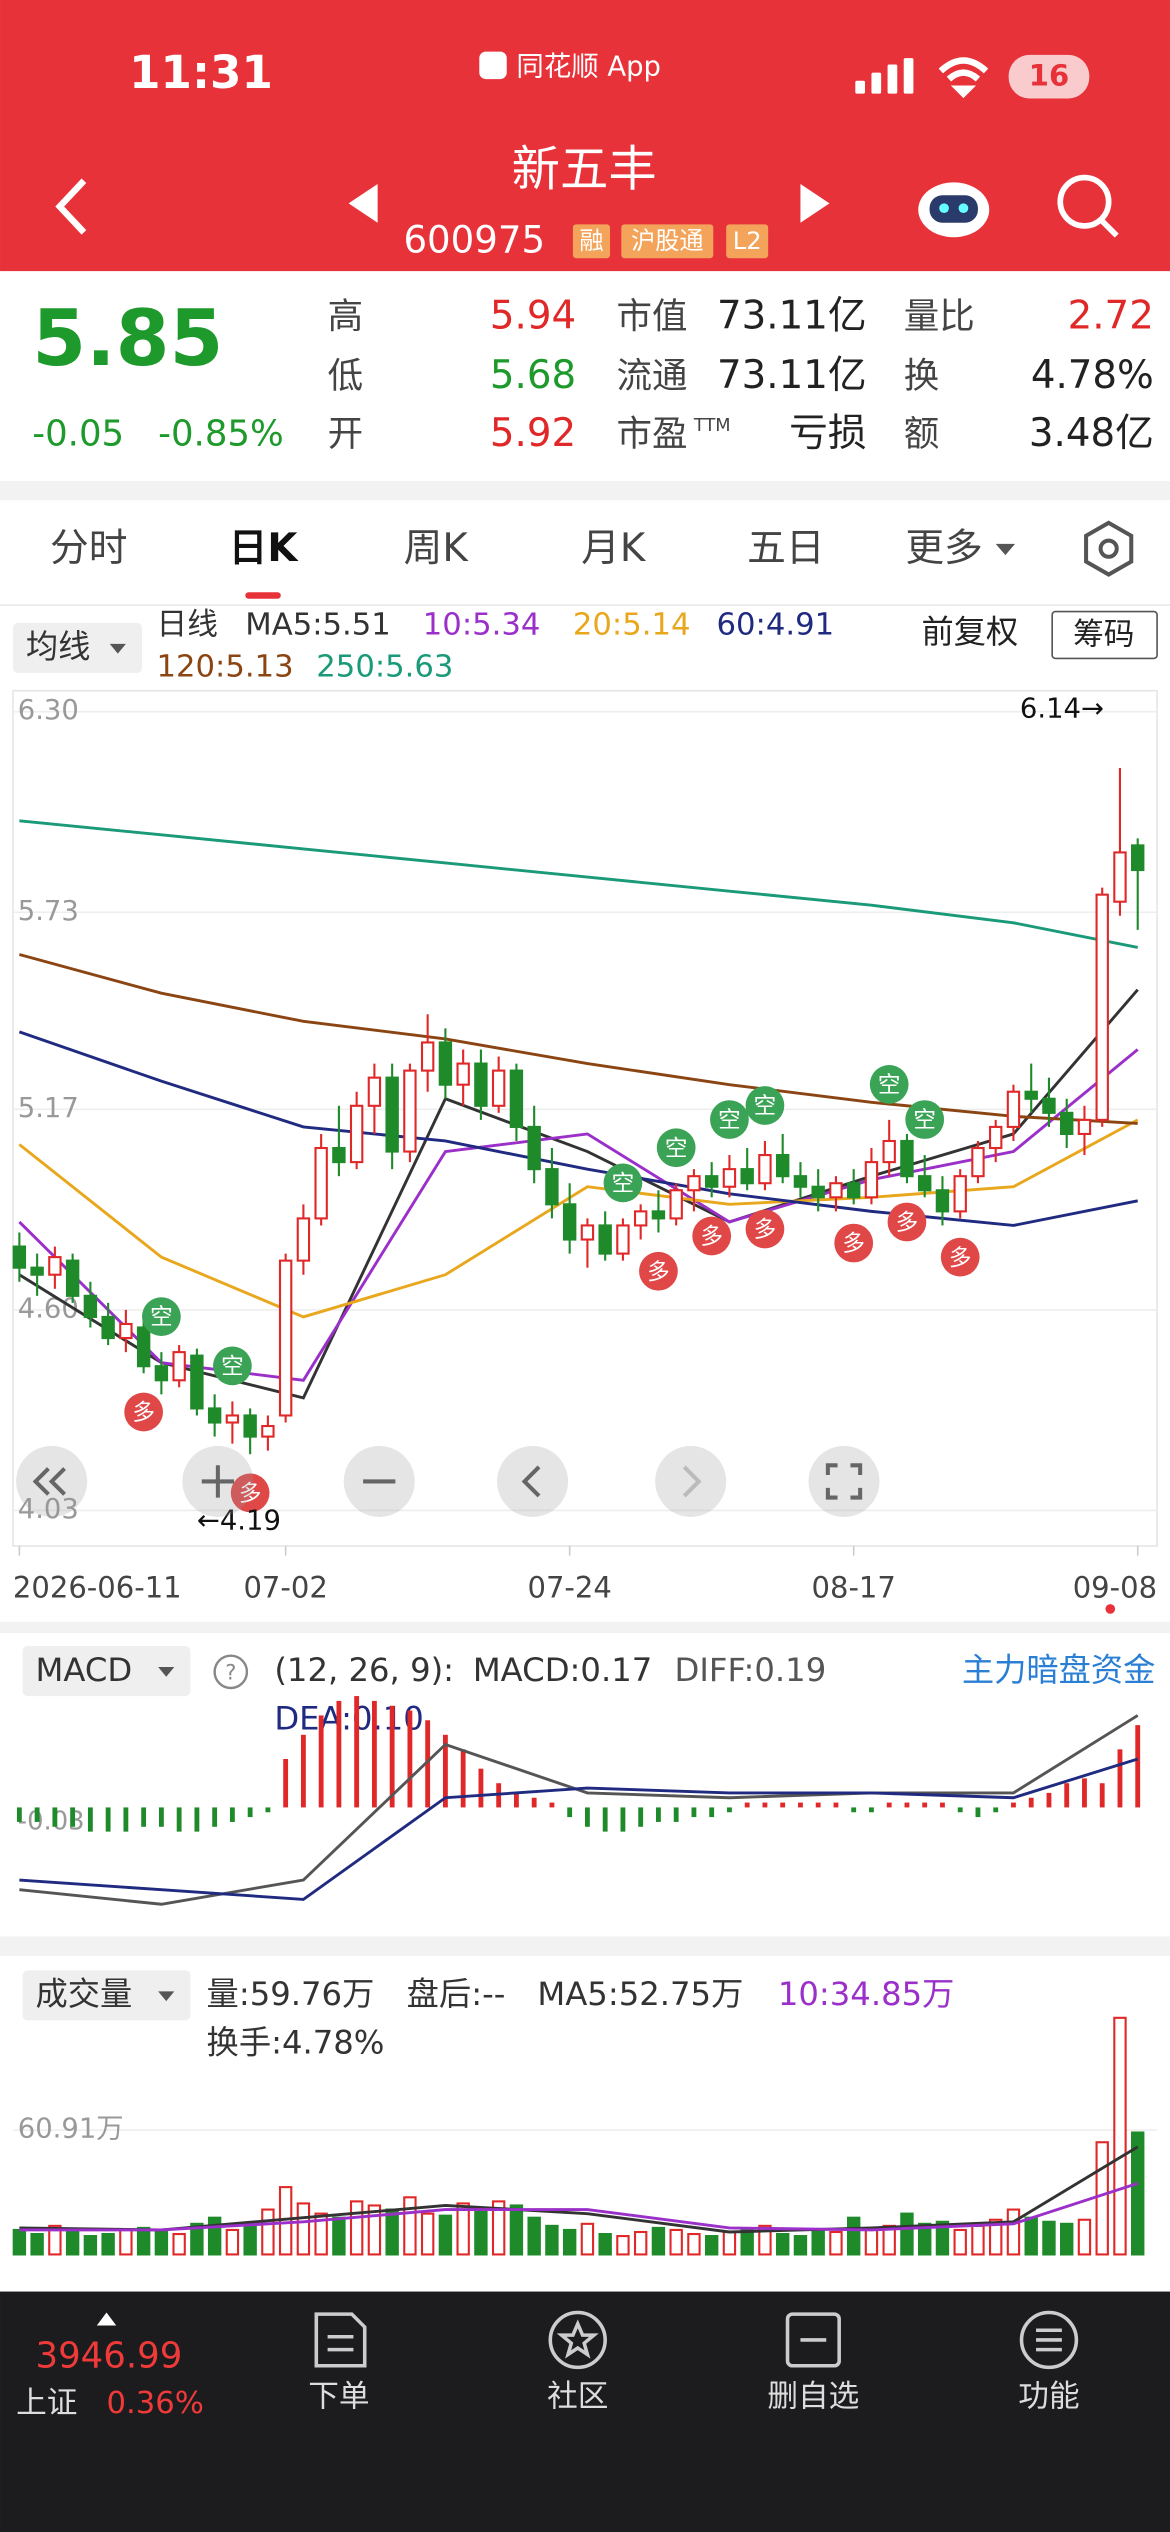 Image resolution: width=1170 pixels, height=2532 pixels. What do you see at coordinates (48, 1108) in the screenshot?
I see `y-tick-label: 5.17` at bounding box center [48, 1108].